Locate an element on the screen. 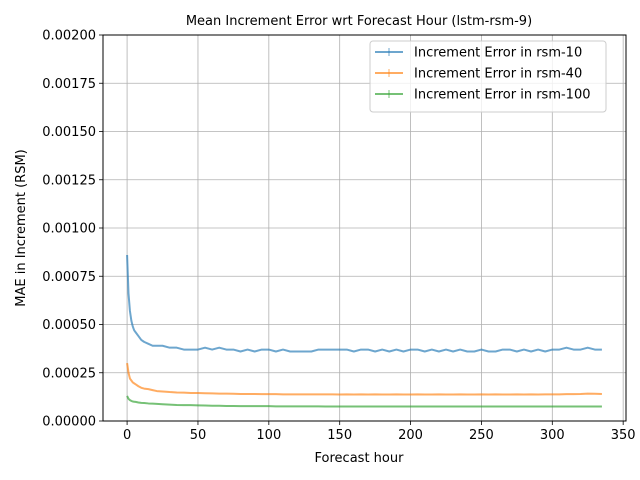  x-tick-label: 150 is located at coordinates (339, 435).